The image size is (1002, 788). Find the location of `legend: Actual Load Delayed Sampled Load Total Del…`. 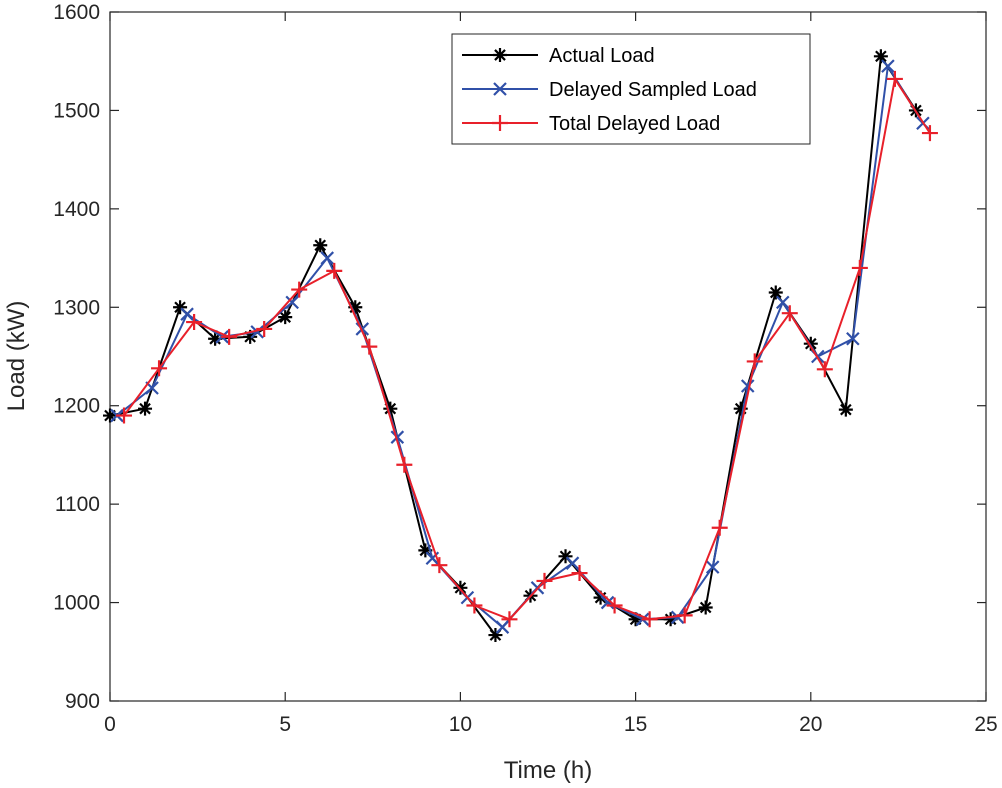

legend: Actual Load Delayed Sampled Load Total Del… is located at coordinates (631, 89).